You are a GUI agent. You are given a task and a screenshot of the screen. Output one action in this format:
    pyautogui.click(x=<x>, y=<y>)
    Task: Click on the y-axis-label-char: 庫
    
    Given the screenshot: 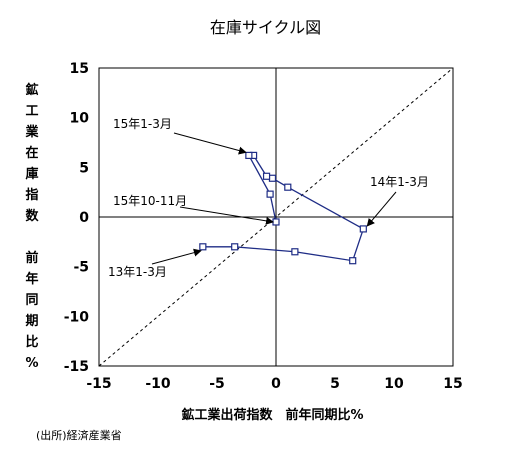 What is the action you would take?
    pyautogui.click(x=32, y=174)
    